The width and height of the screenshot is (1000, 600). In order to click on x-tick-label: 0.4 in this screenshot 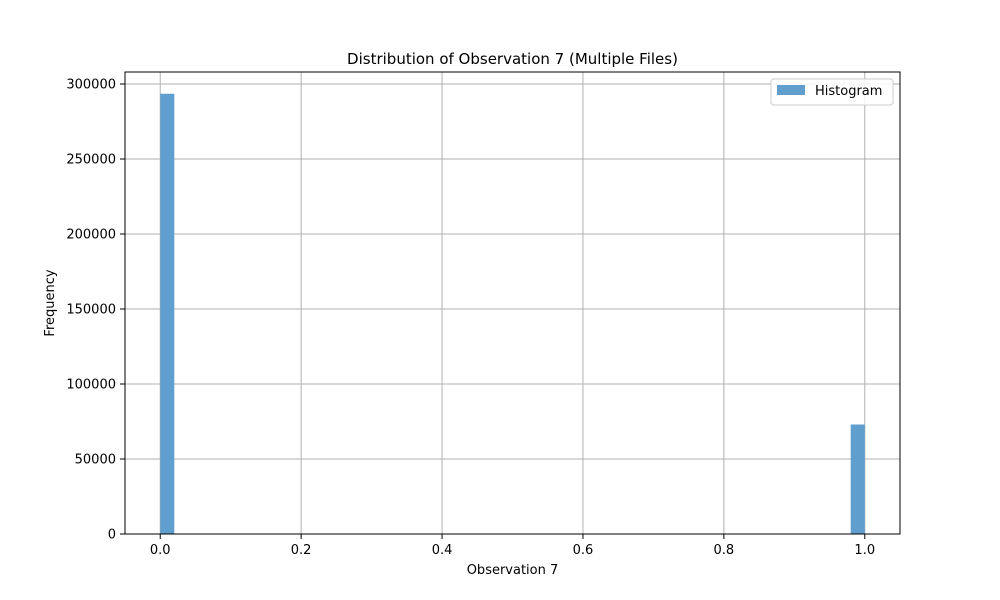, I will do `click(442, 550)`.